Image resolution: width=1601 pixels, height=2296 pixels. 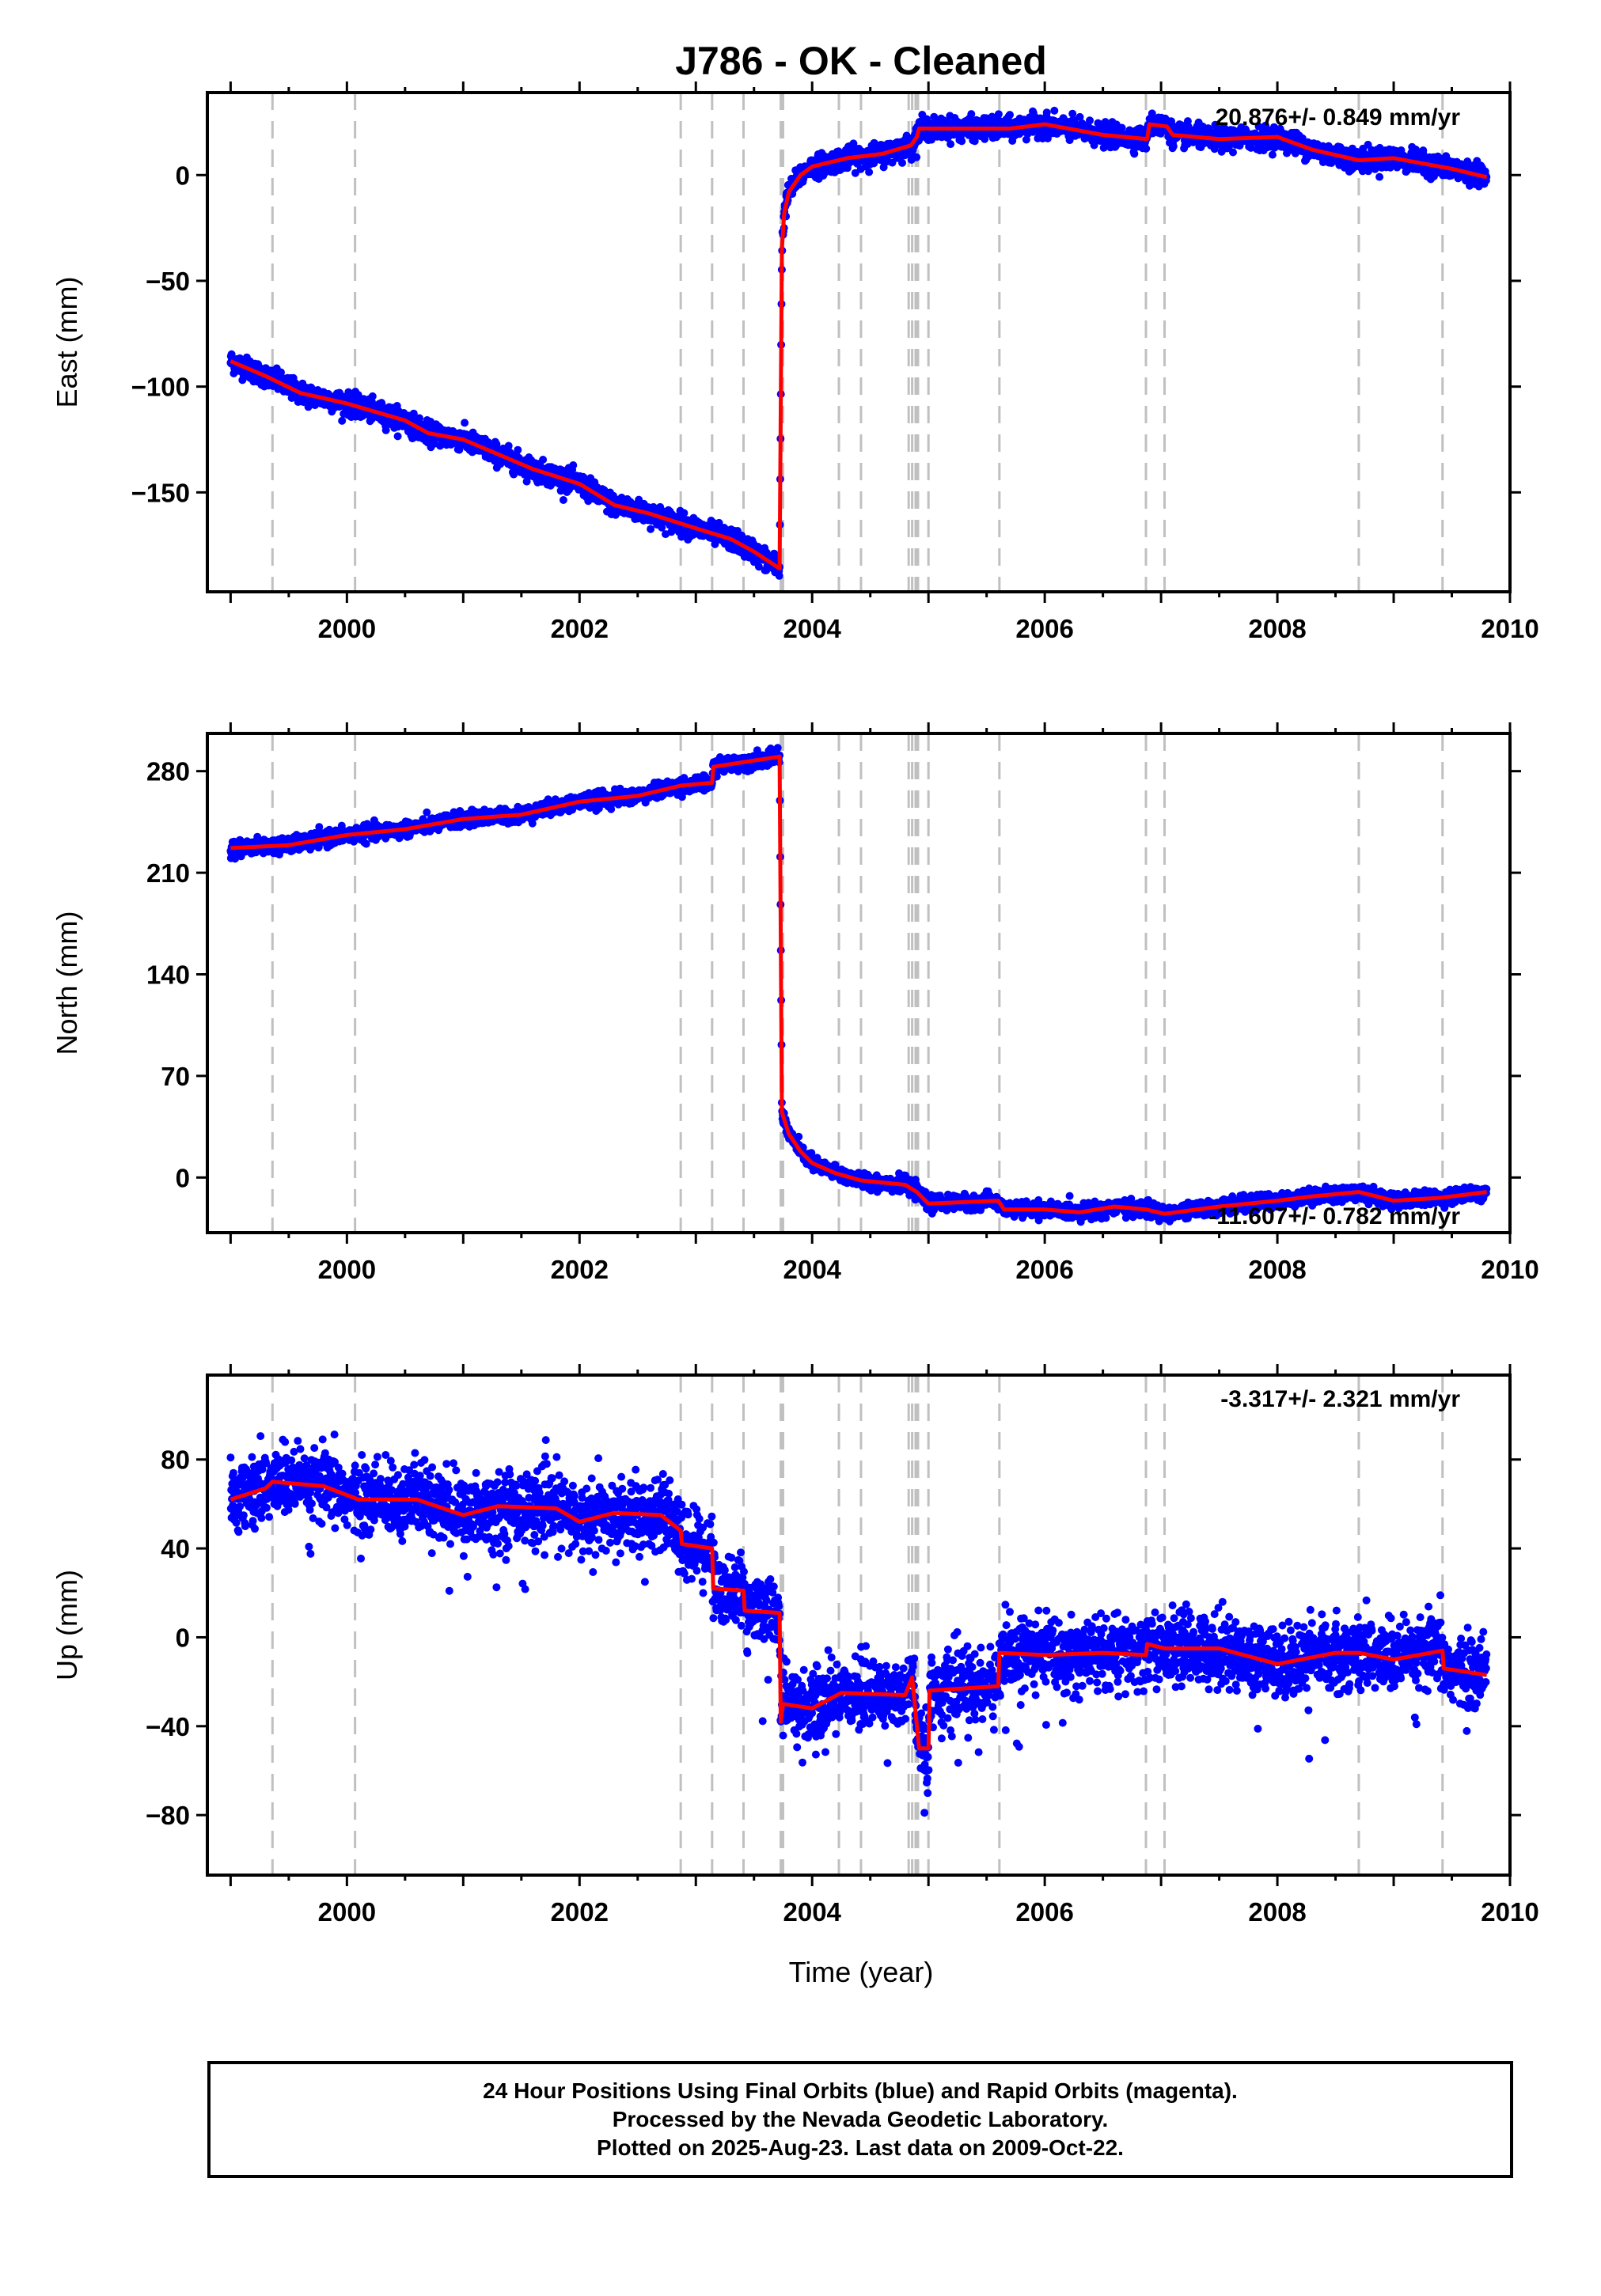 What do you see at coordinates (347, 629) in the screenshot?
I see `x-tick-label: 2000` at bounding box center [347, 629].